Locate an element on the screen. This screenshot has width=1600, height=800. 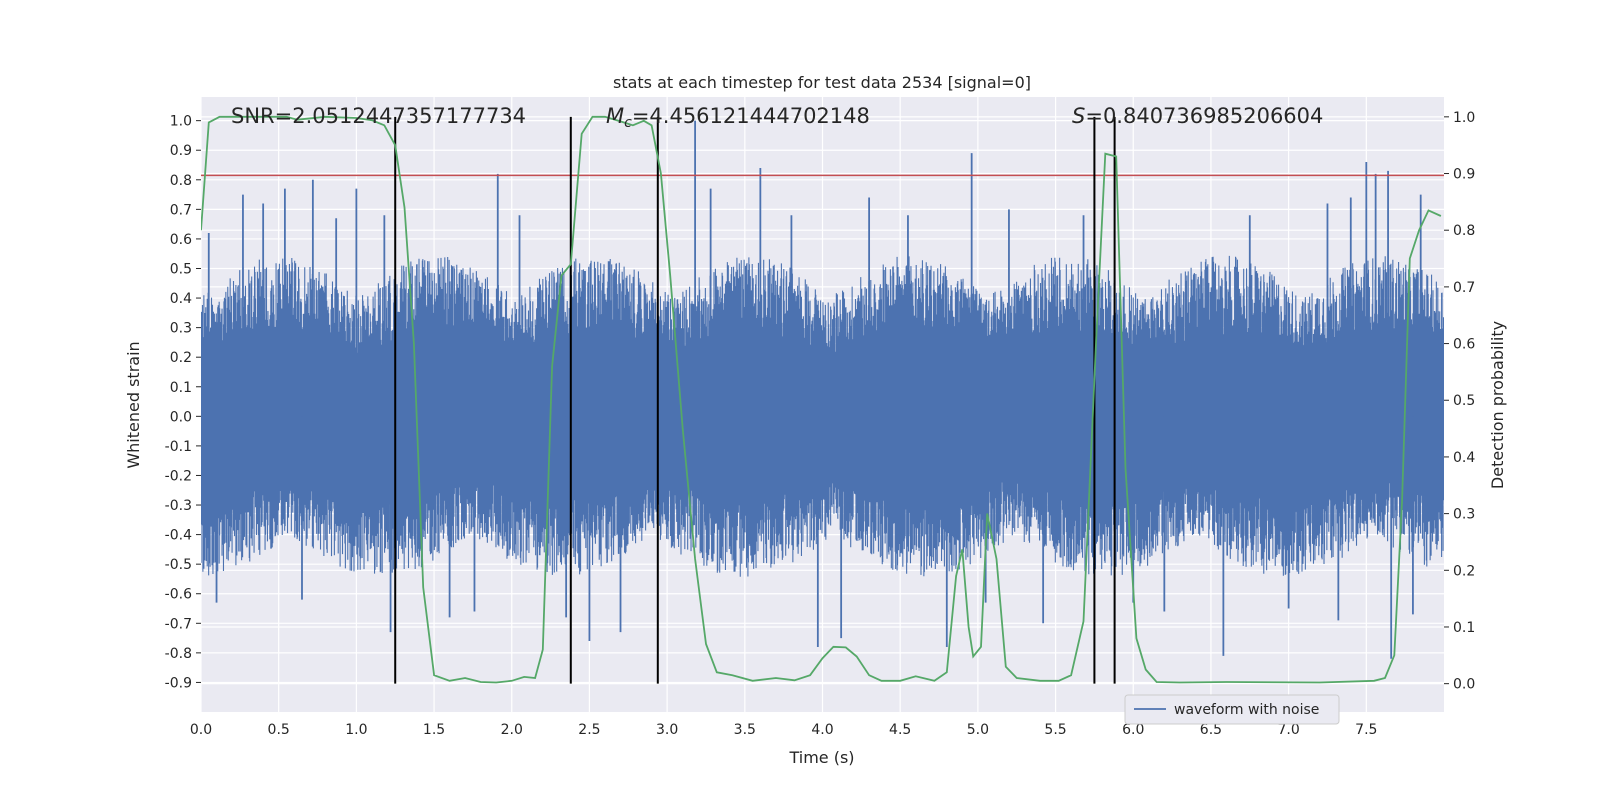
legend: waveform with noise is located at coordinates (1232, 709).